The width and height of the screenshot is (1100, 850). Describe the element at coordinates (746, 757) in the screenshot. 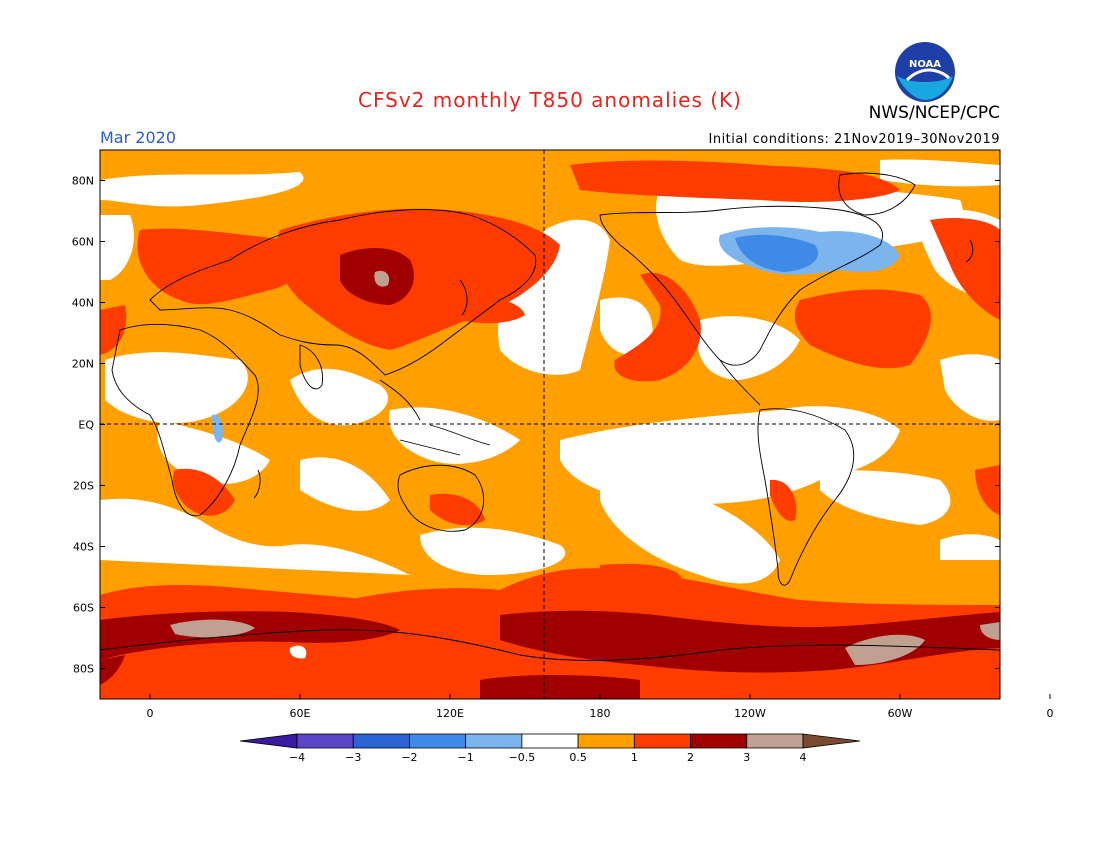

I see `colorbar-label: 3` at that location.